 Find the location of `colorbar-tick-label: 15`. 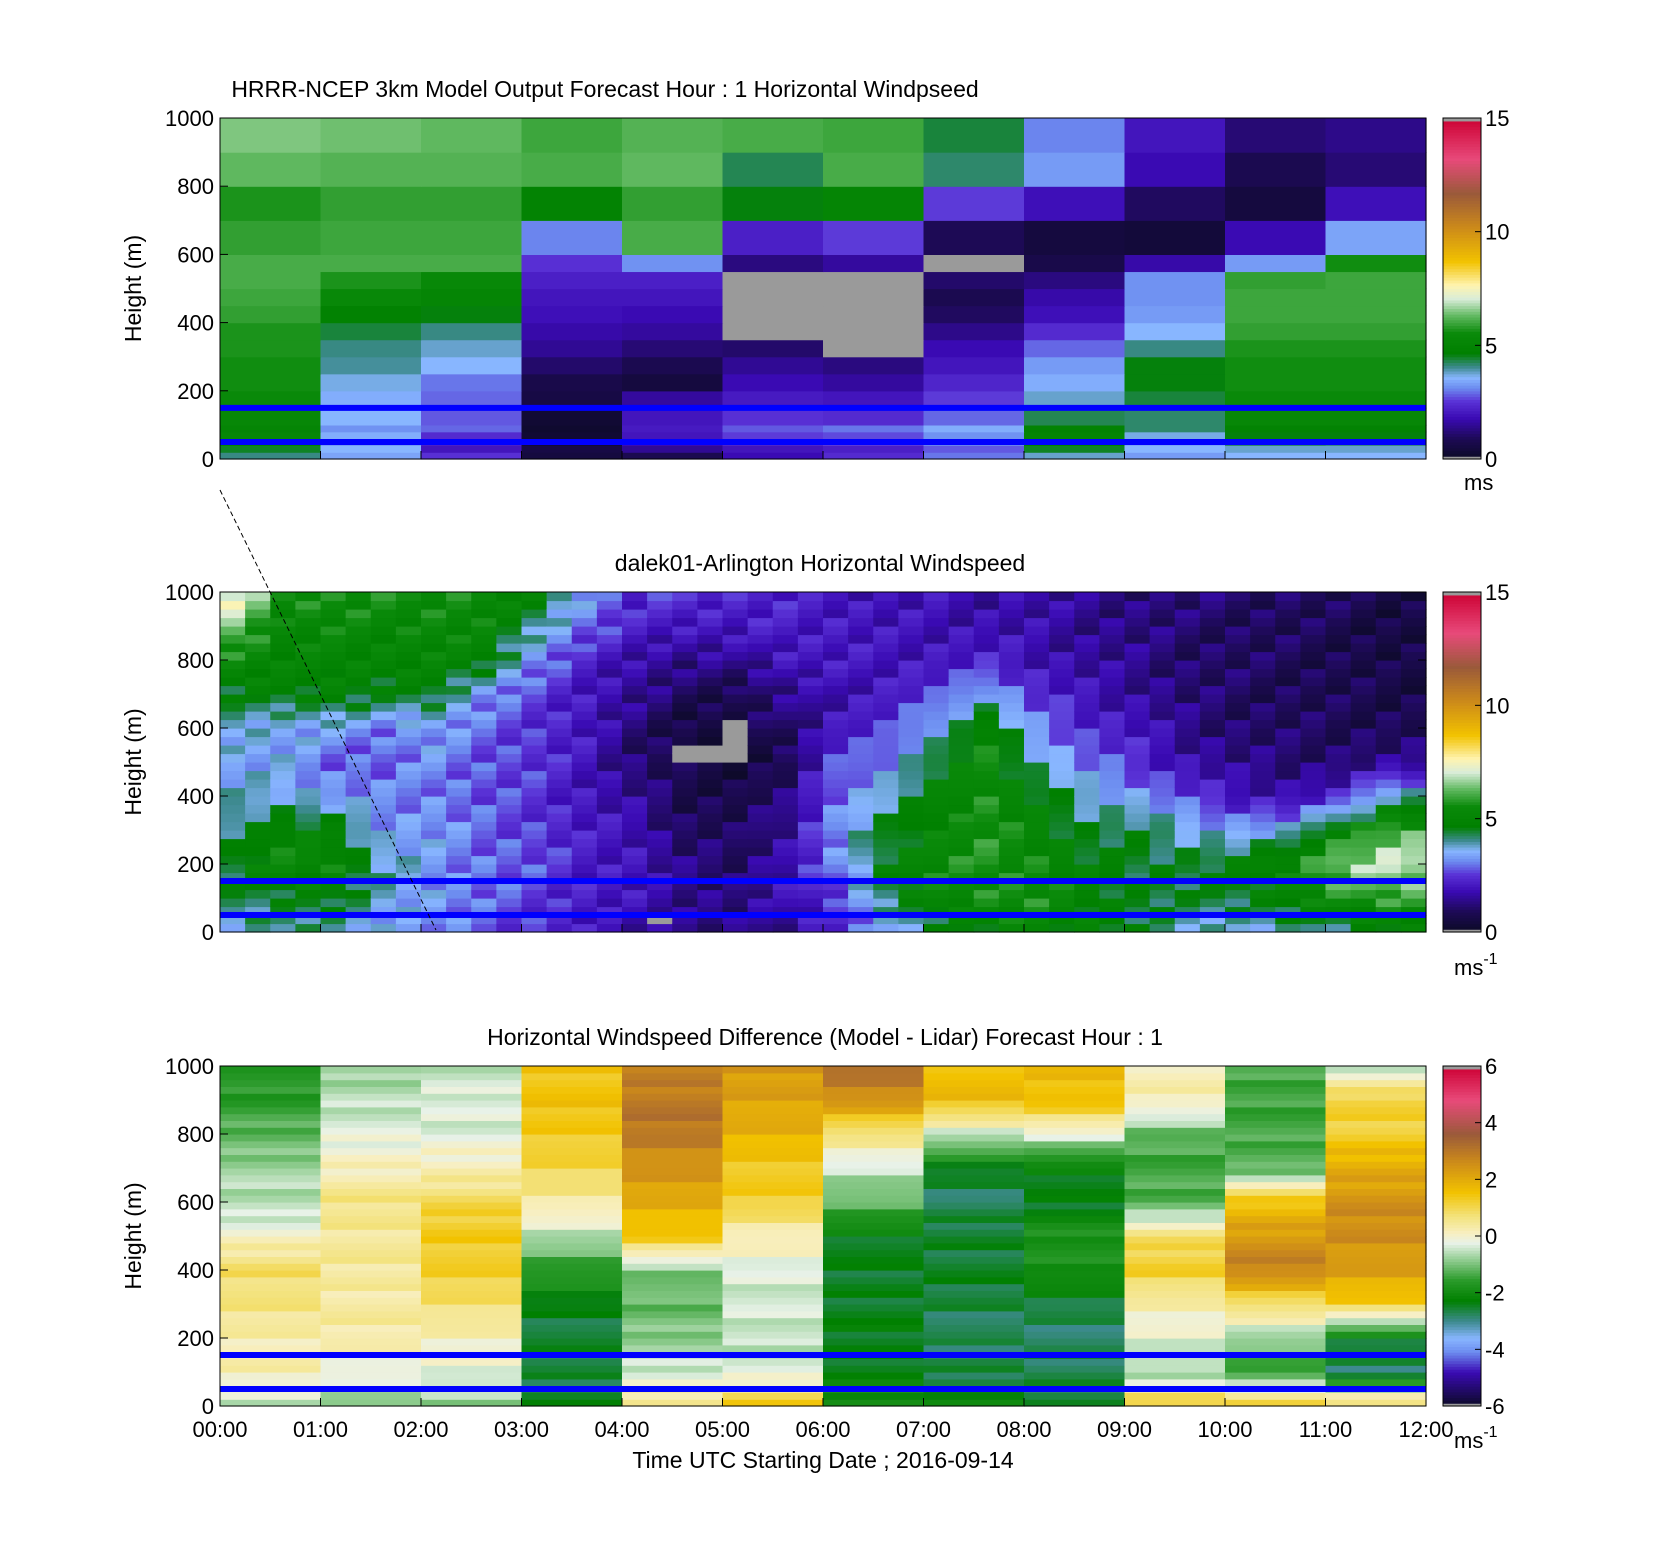

colorbar-tick-label: 15 is located at coordinates (1497, 118).